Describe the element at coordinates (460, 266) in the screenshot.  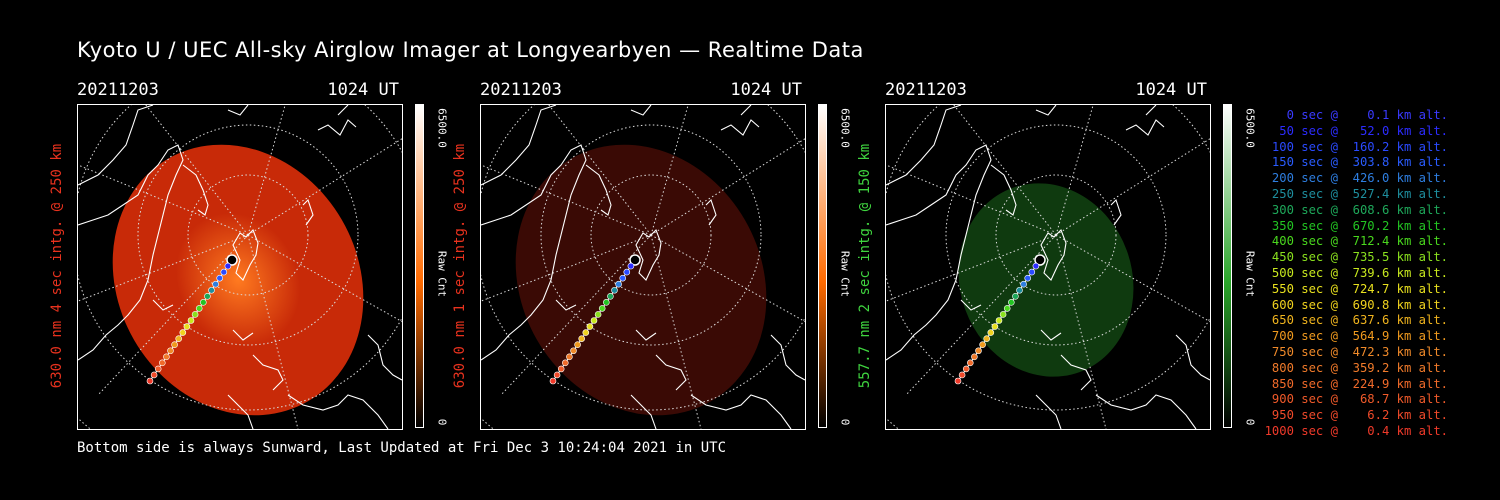
I see `wavelength-label: 630.0 nm 1 sec intg. @ 250 km` at that location.